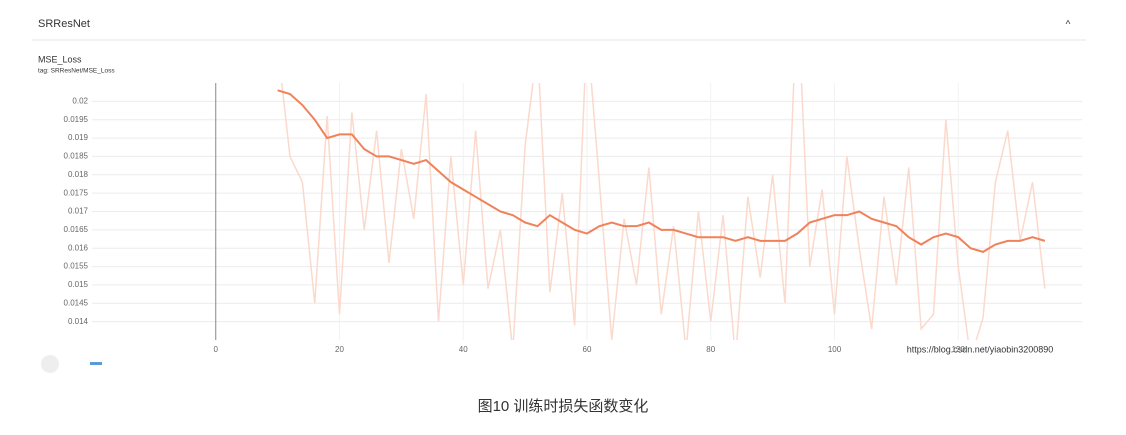 Image resolution: width=1126 pixels, height=435 pixels. I want to click on watermark: https://blog.csdn.net/yiaobin3200890, so click(980, 349).